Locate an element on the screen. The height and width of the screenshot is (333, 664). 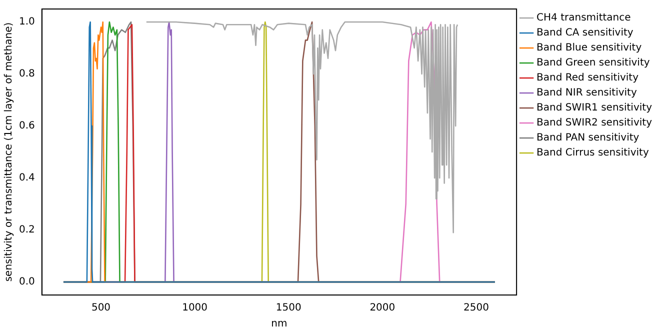
y-tick-label: 0.2 is located at coordinates (26, 230).